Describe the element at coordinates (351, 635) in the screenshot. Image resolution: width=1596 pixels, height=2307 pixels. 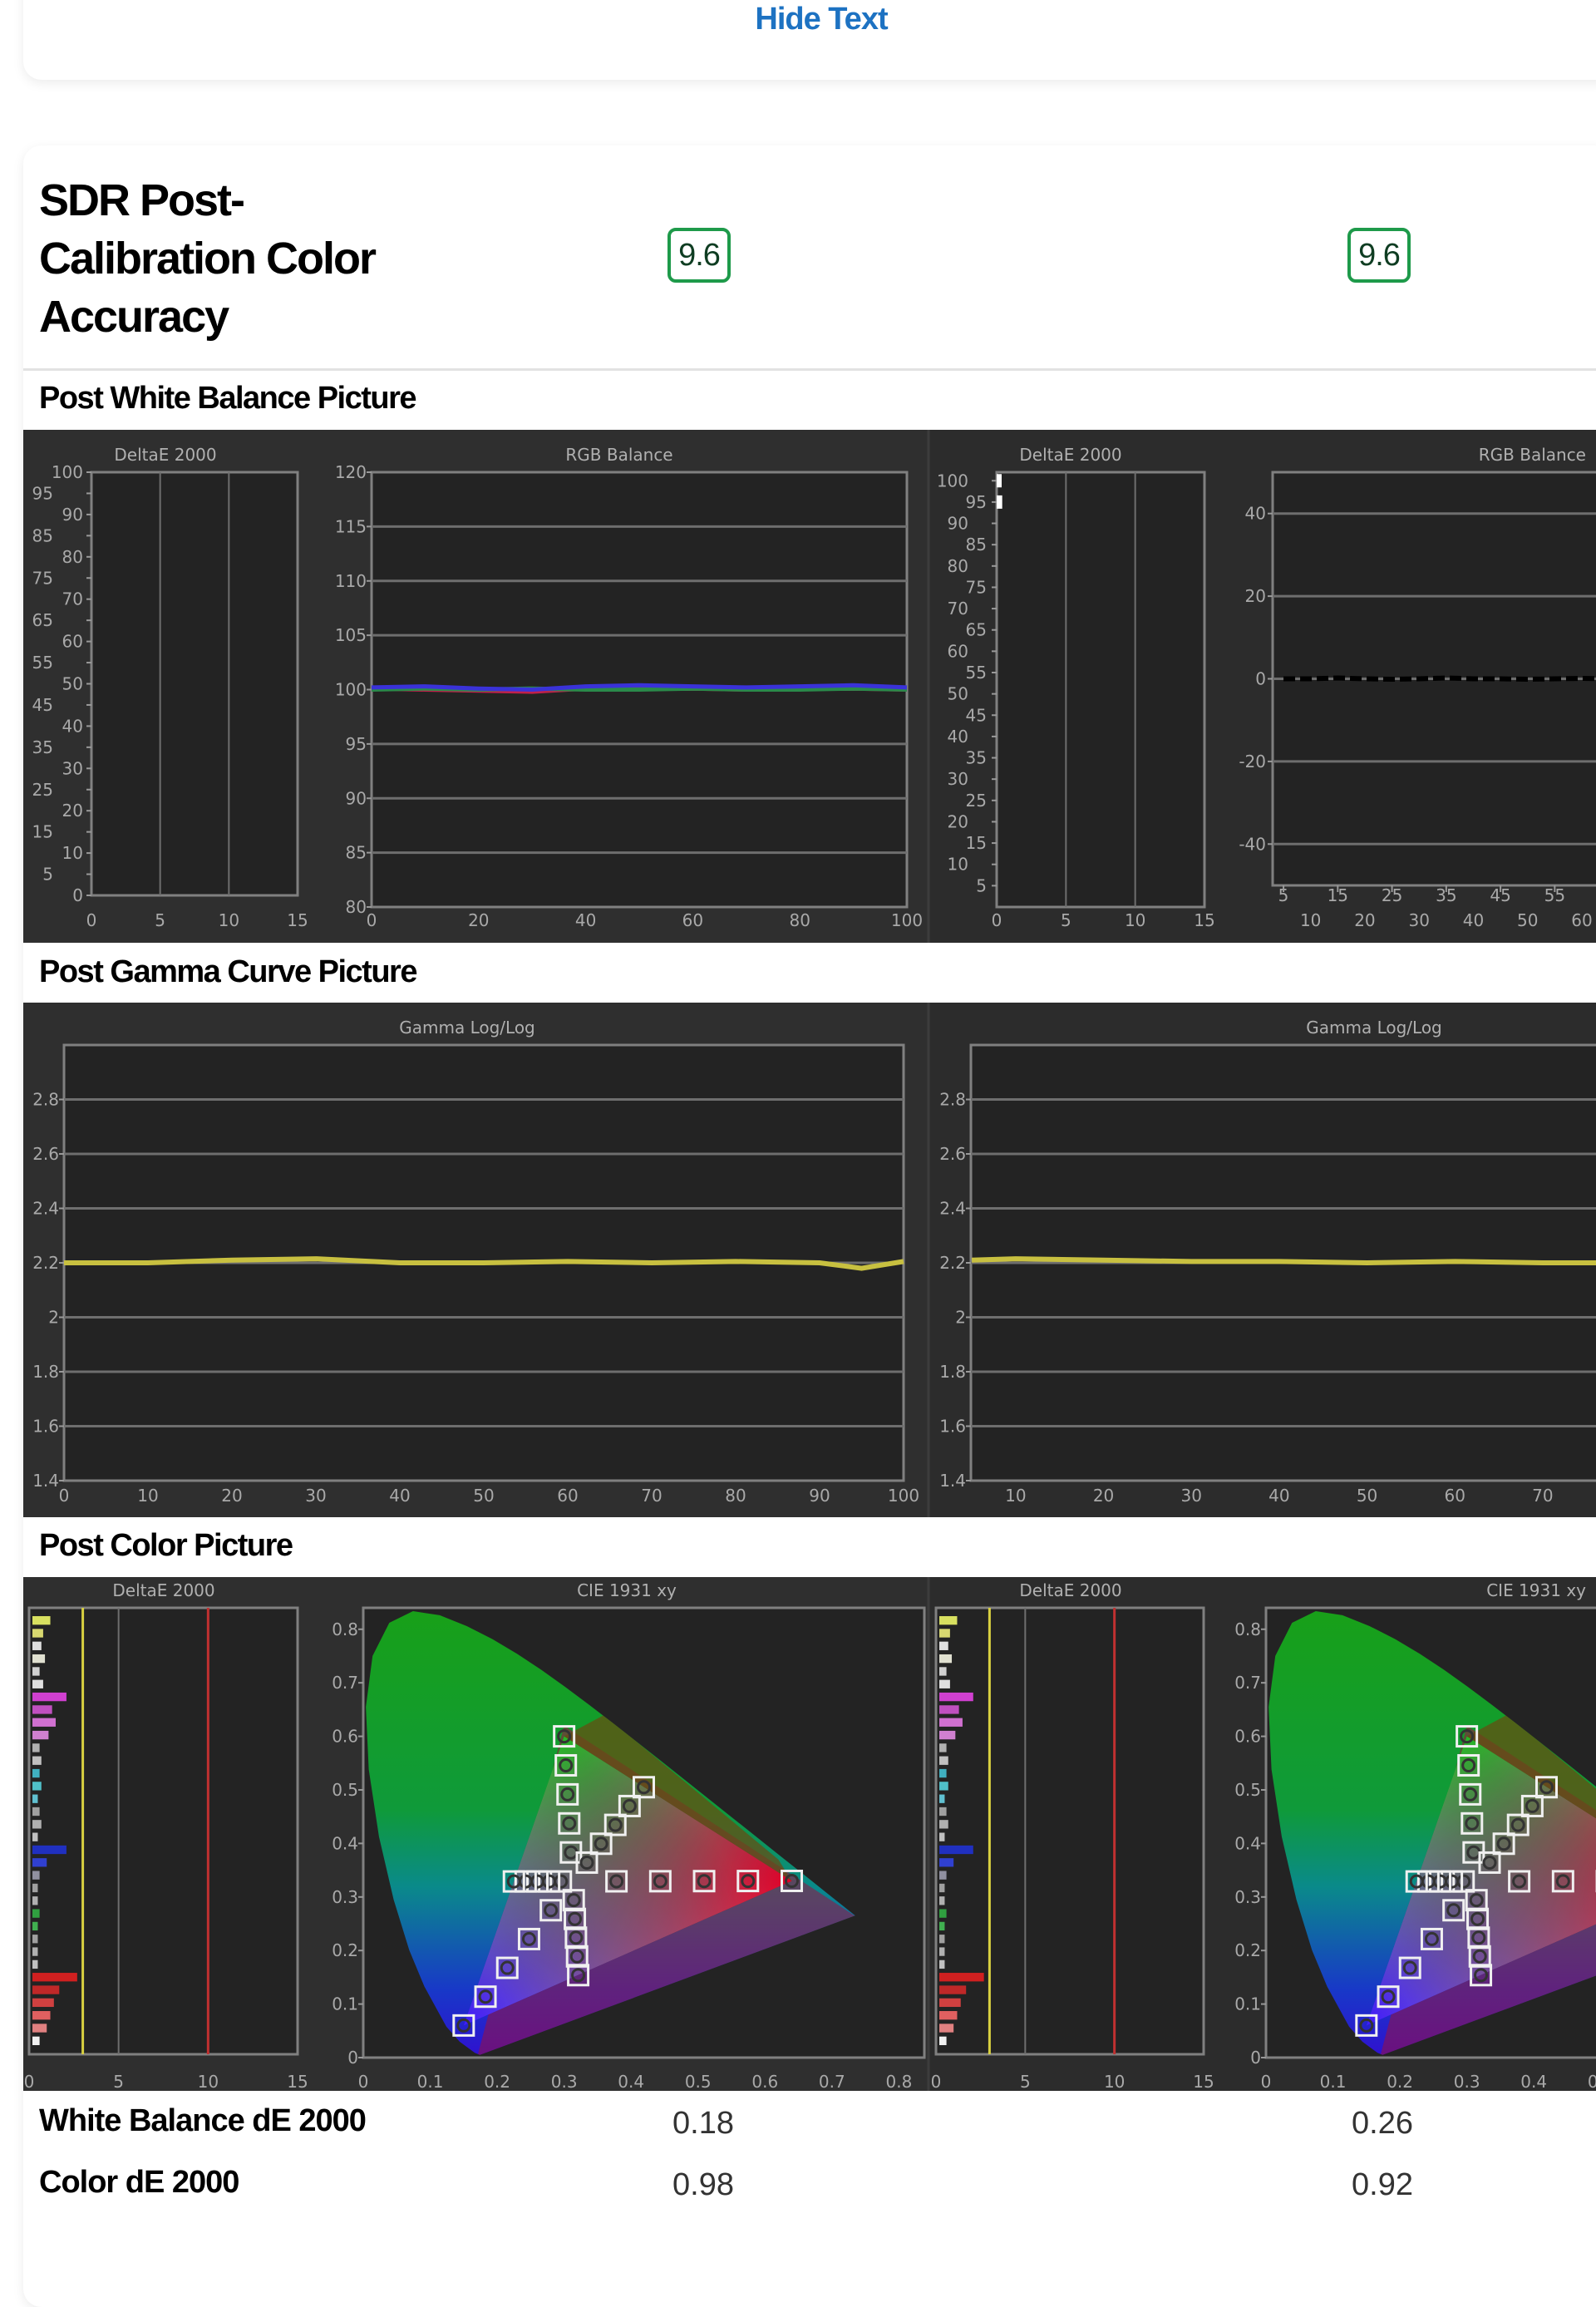
I see `y-tick-label: 105` at that location.